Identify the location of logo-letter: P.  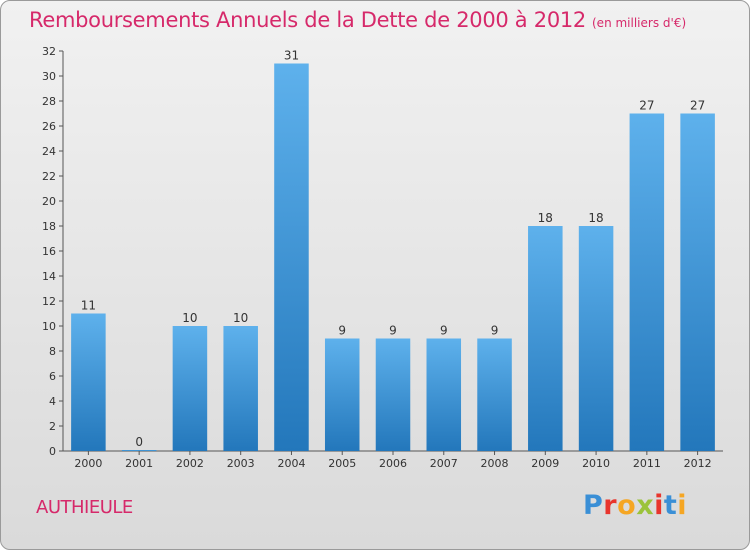
(593, 505).